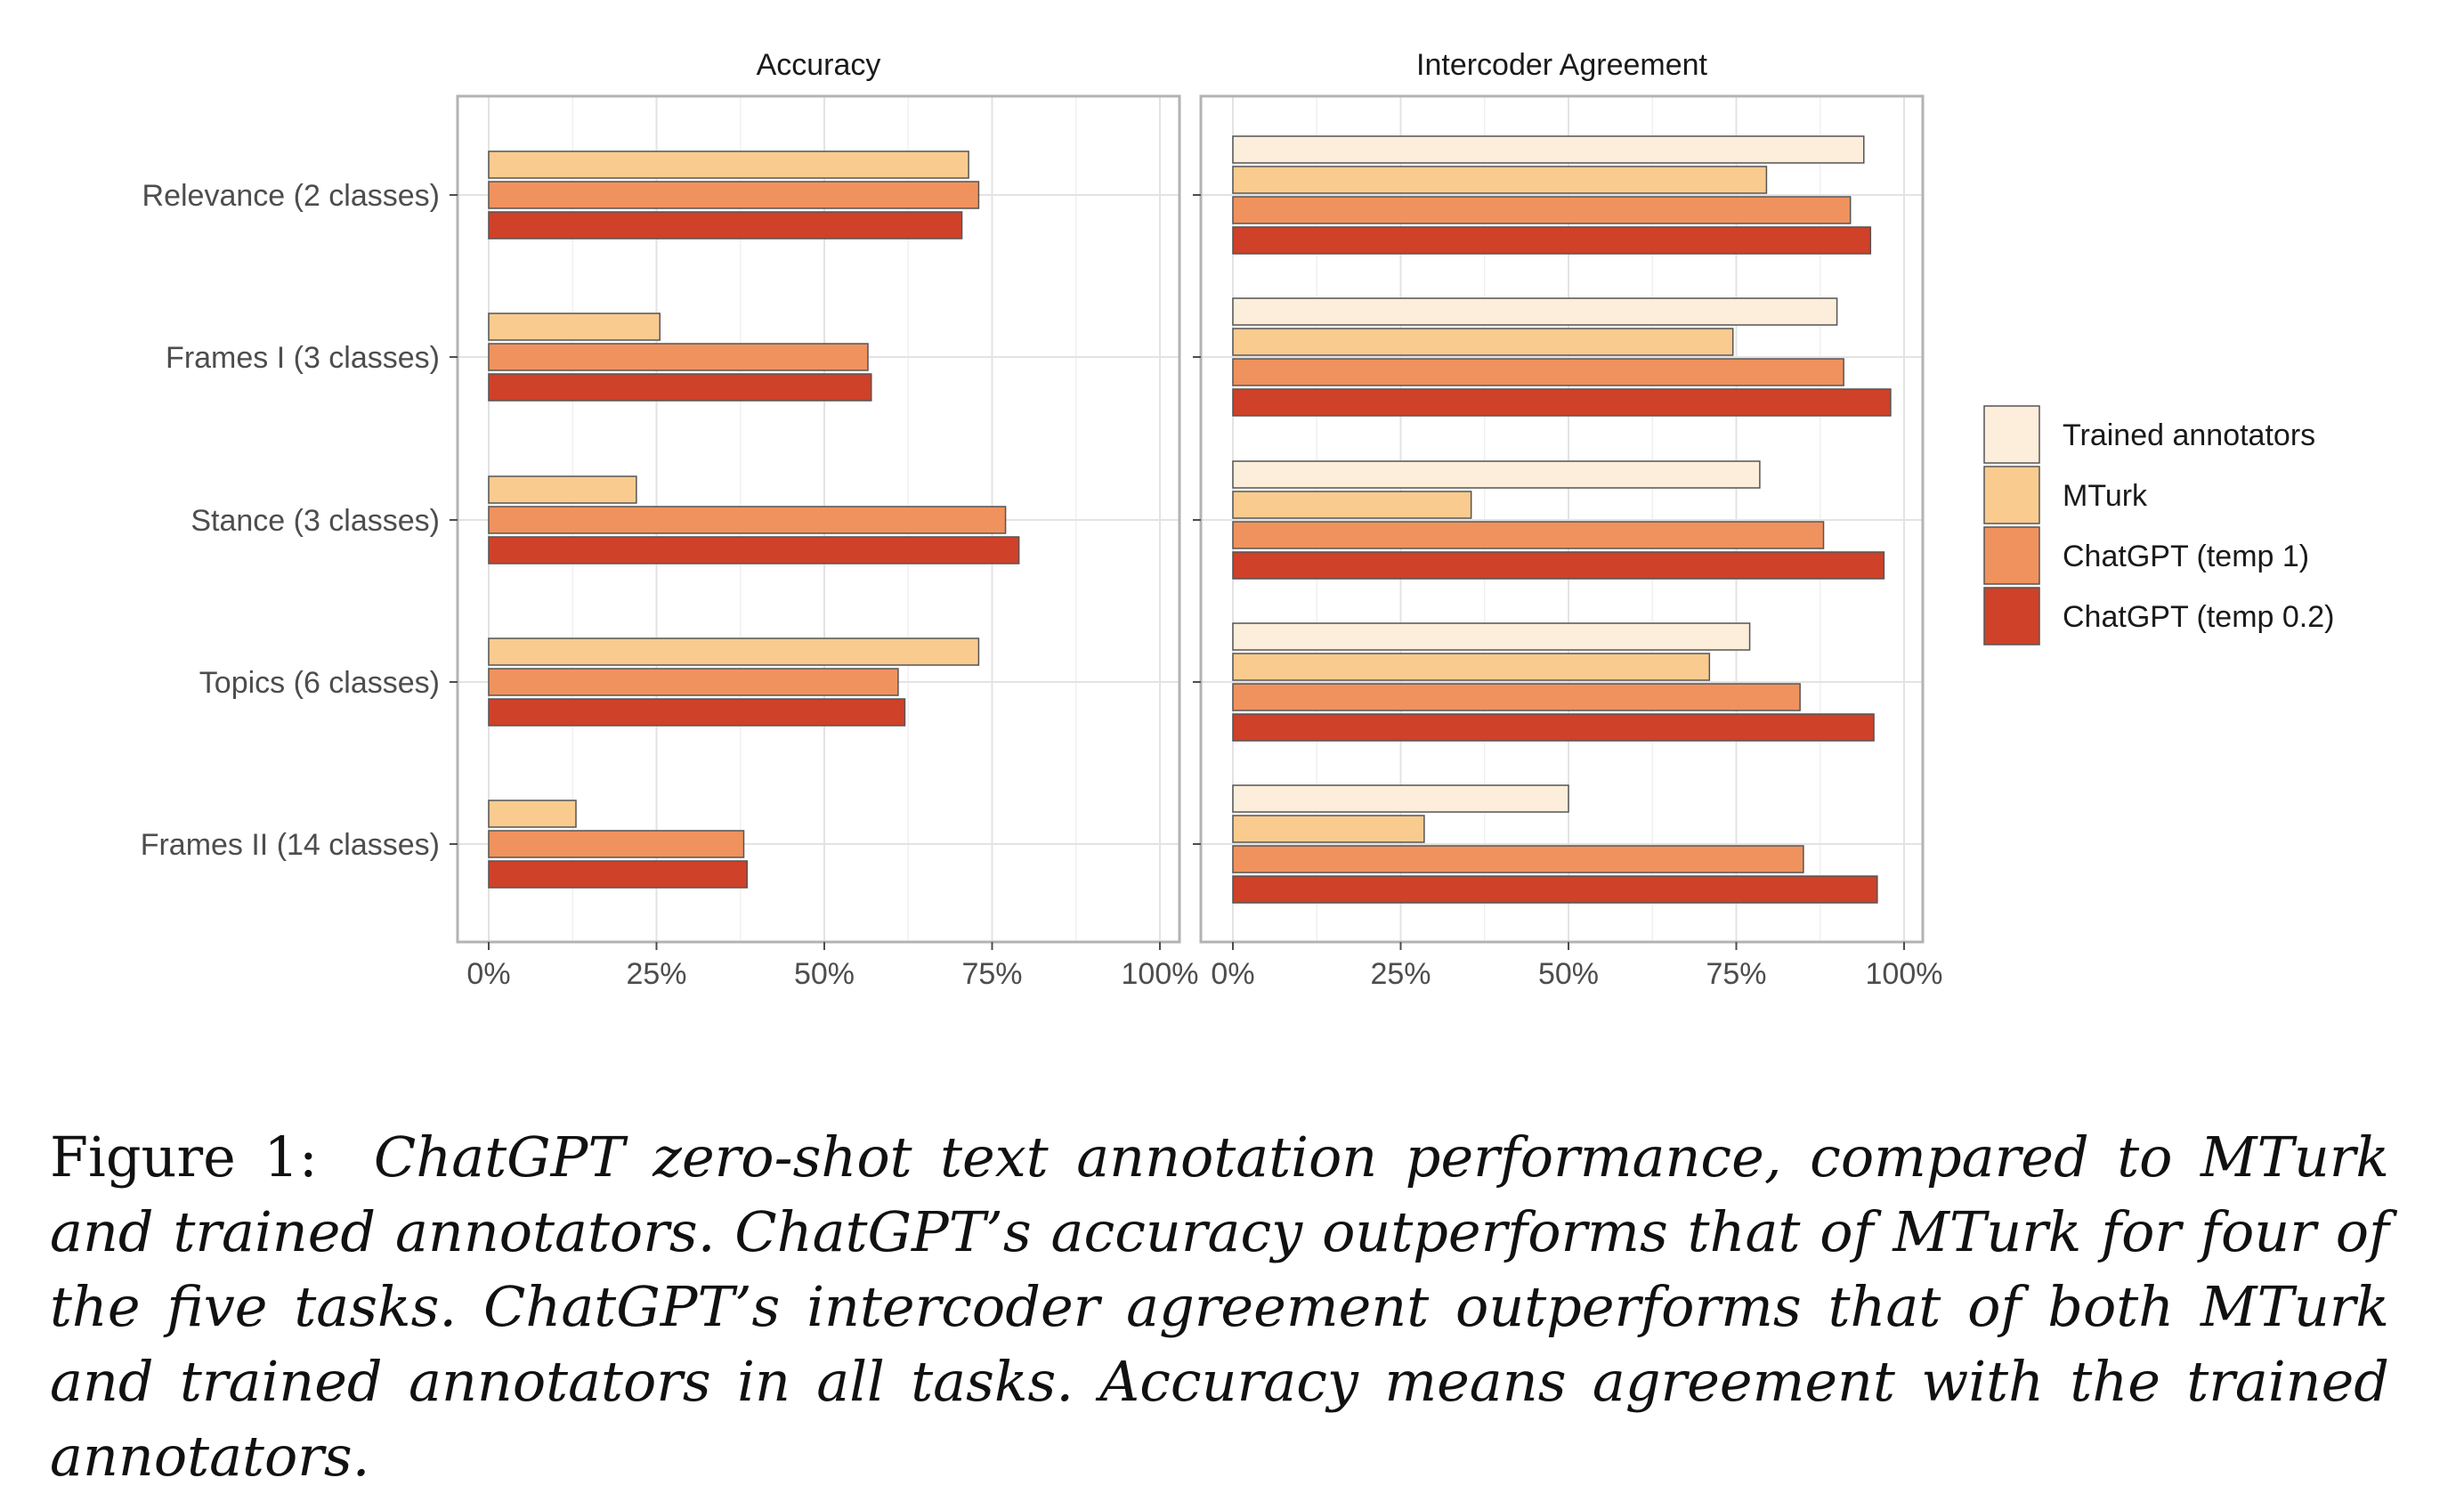  What do you see at coordinates (1496, 474) in the screenshot?
I see `bar-trained-annotators-stance-3-classes` at bounding box center [1496, 474].